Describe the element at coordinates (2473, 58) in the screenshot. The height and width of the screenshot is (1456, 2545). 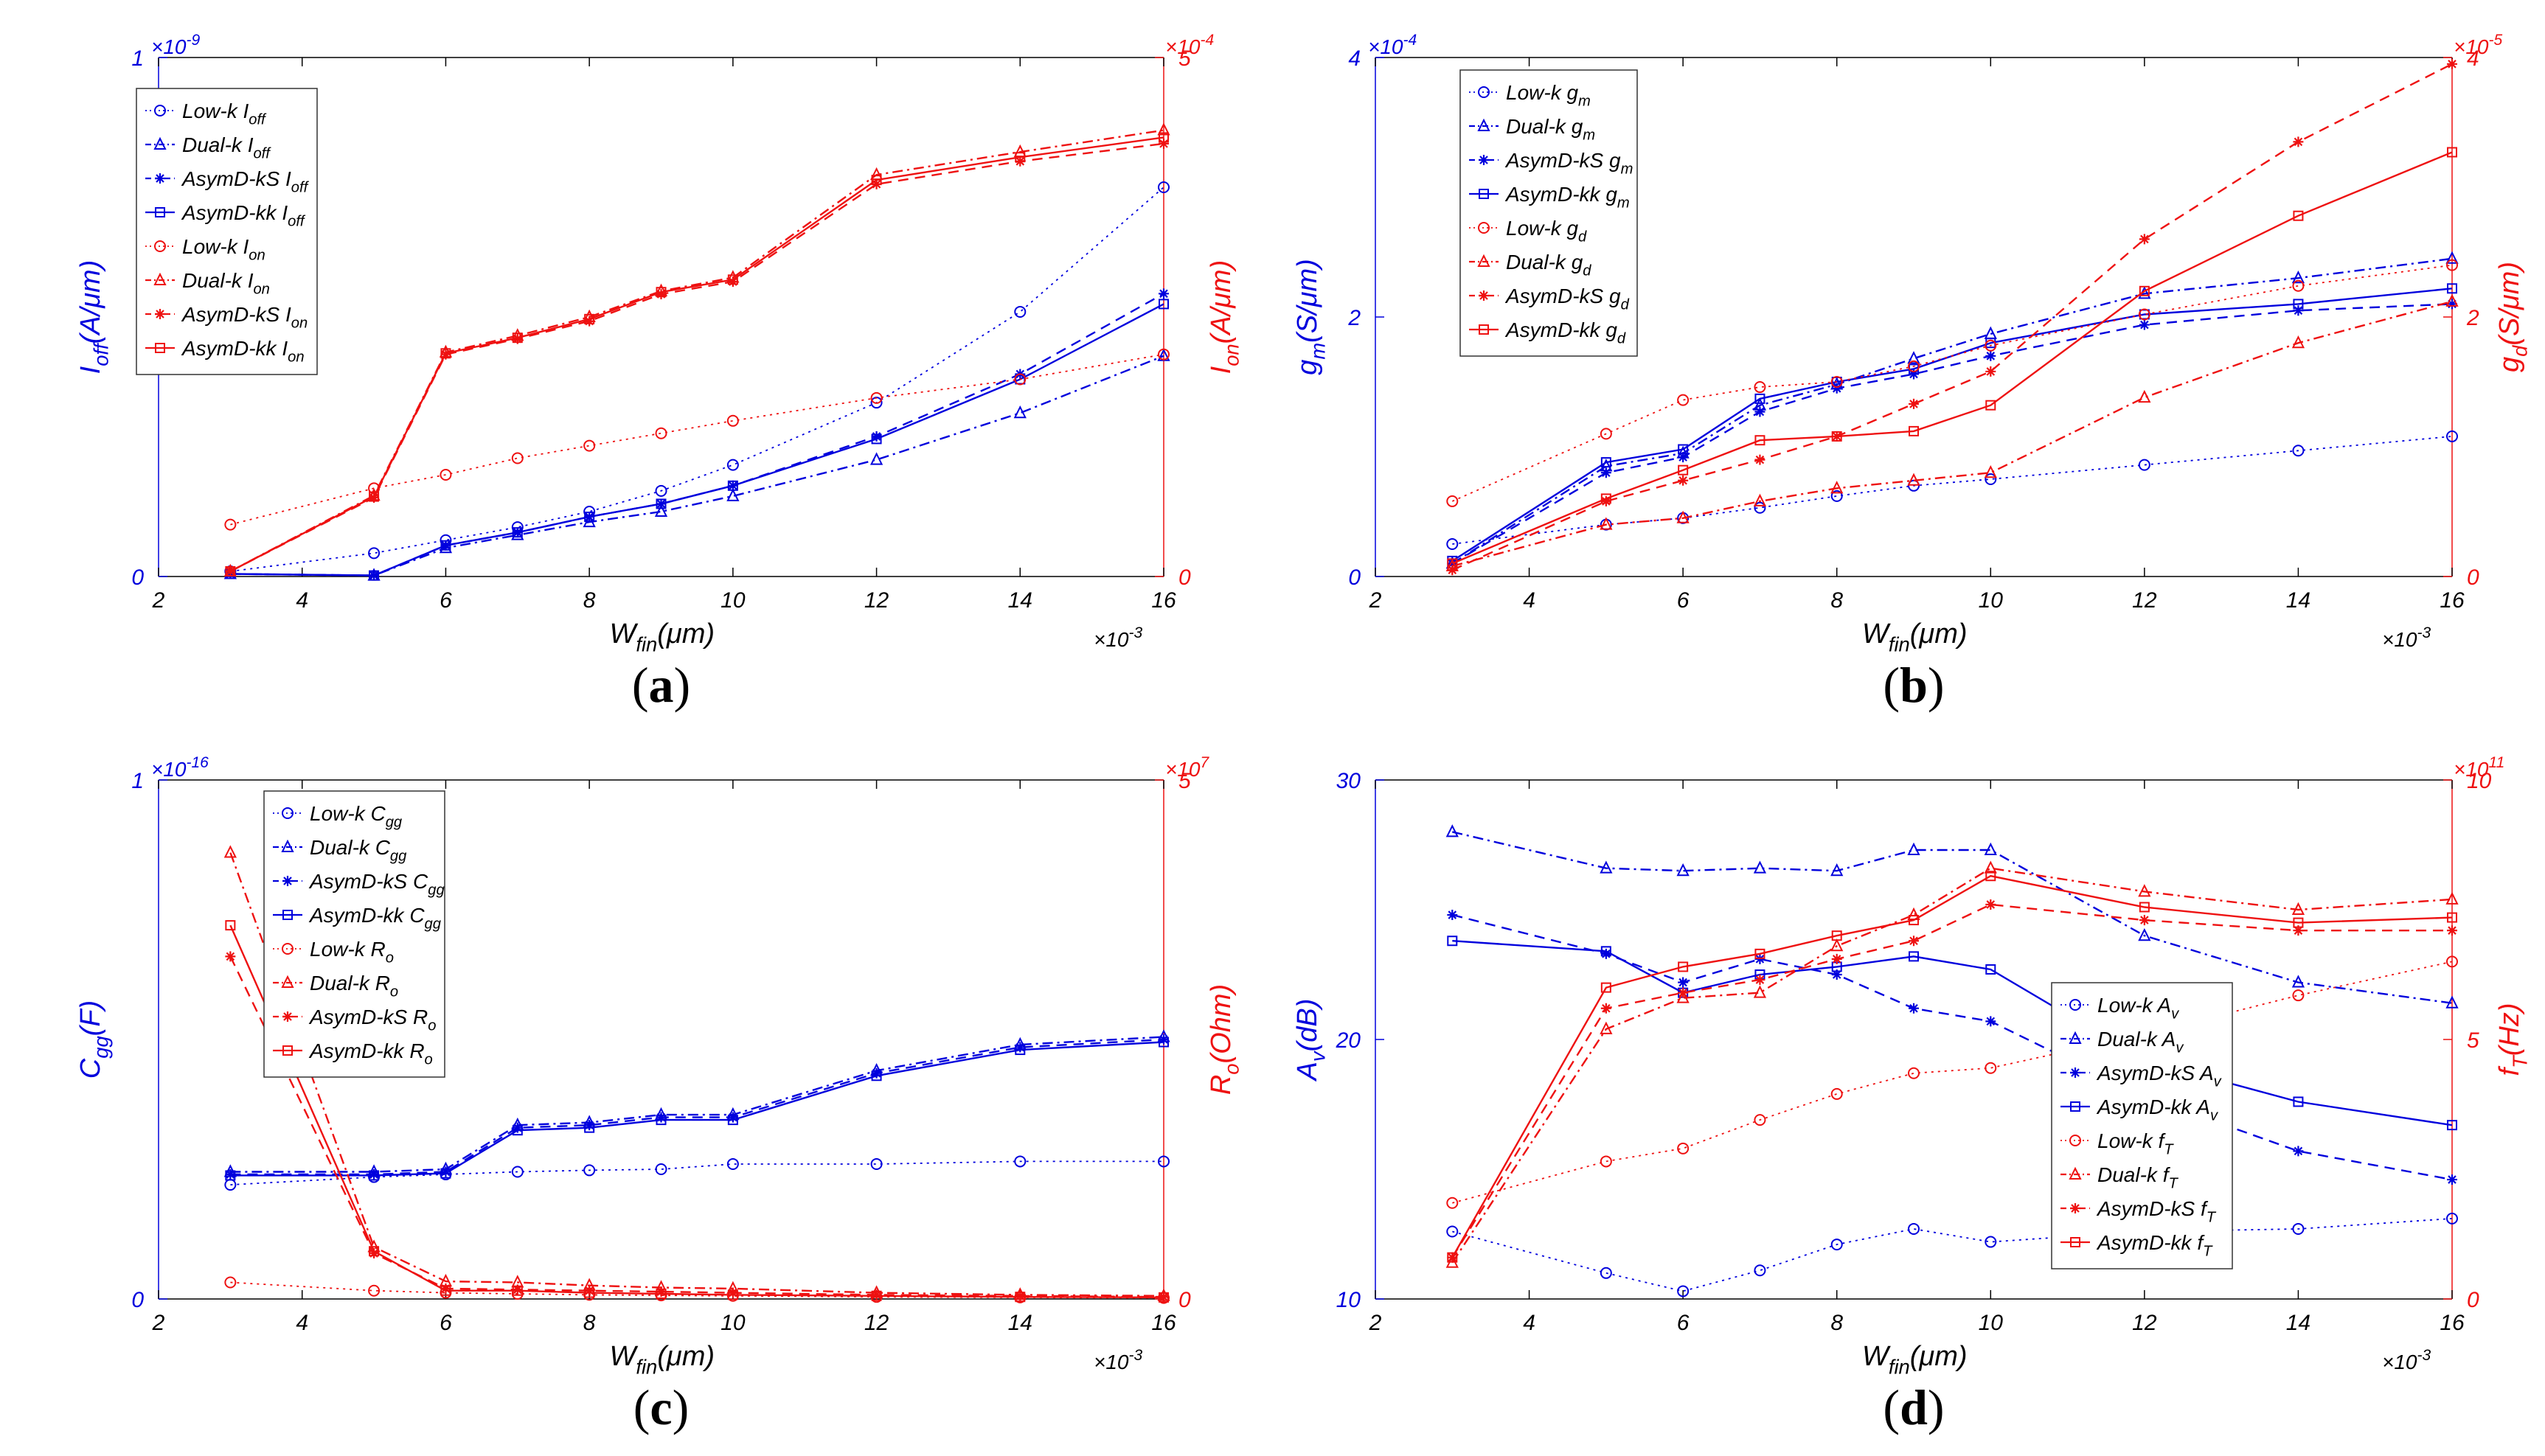
I see `right-y-tick-label: 4` at that location.